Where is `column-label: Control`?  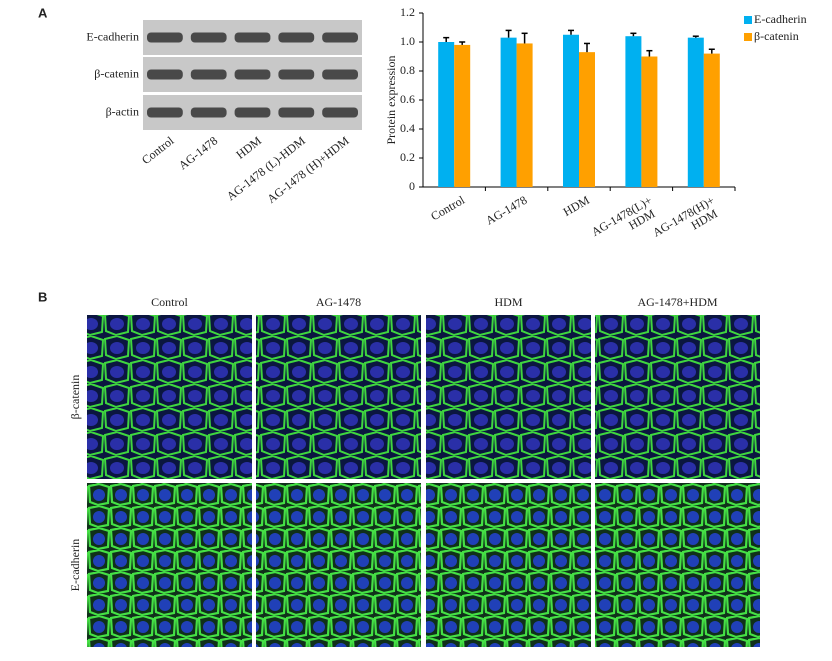 column-label: Control is located at coordinates (169, 302).